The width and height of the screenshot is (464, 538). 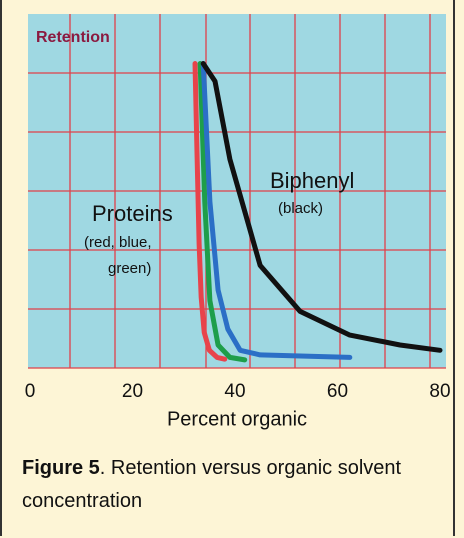 I want to click on y-axis-label: Retention, so click(x=73, y=37).